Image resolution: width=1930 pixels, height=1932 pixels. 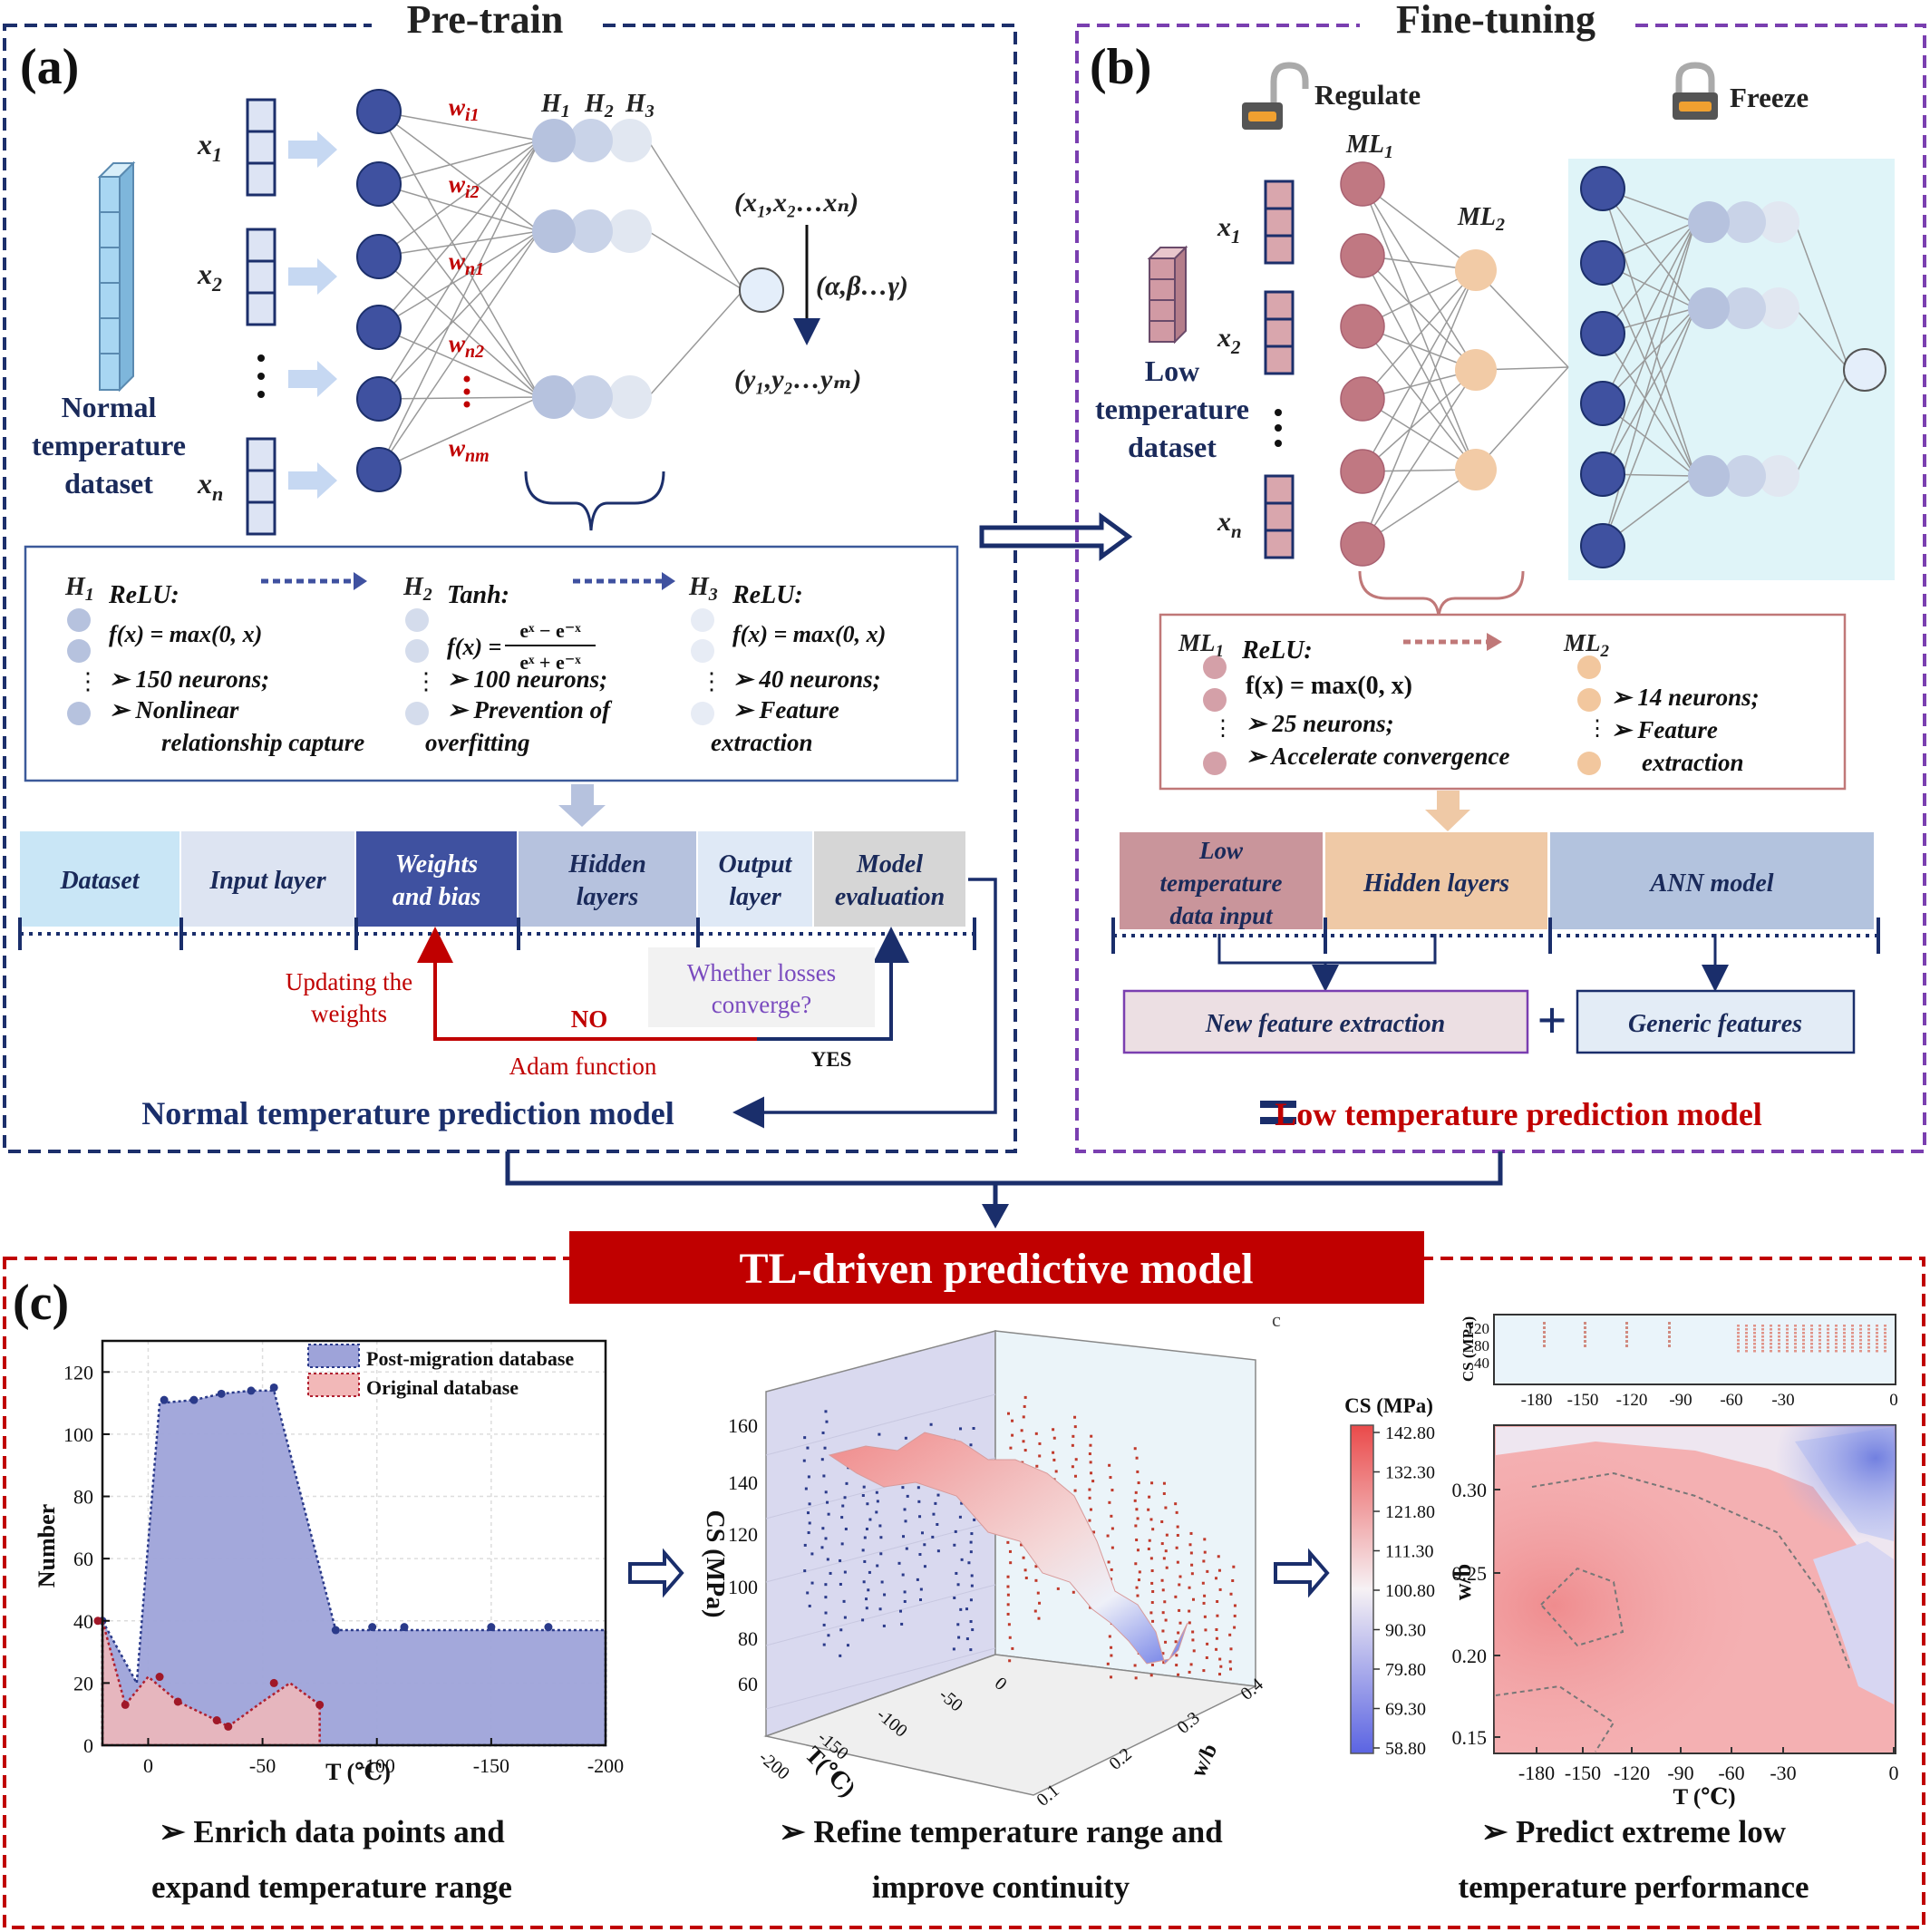 What do you see at coordinates (880, 1424) in the screenshot?
I see `c2-gridline` at bounding box center [880, 1424].